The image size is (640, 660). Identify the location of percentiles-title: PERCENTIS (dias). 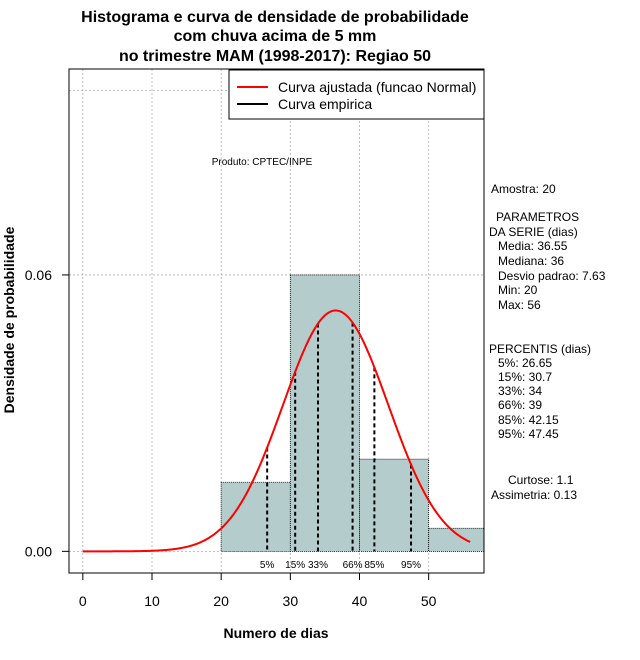
(540, 349).